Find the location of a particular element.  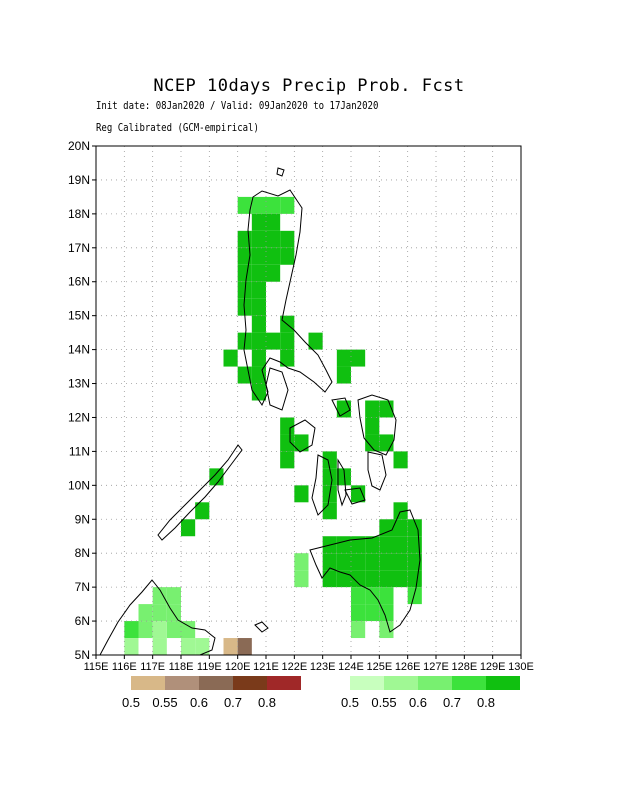

legend-wet-label: 0.55 is located at coordinates (383, 702).